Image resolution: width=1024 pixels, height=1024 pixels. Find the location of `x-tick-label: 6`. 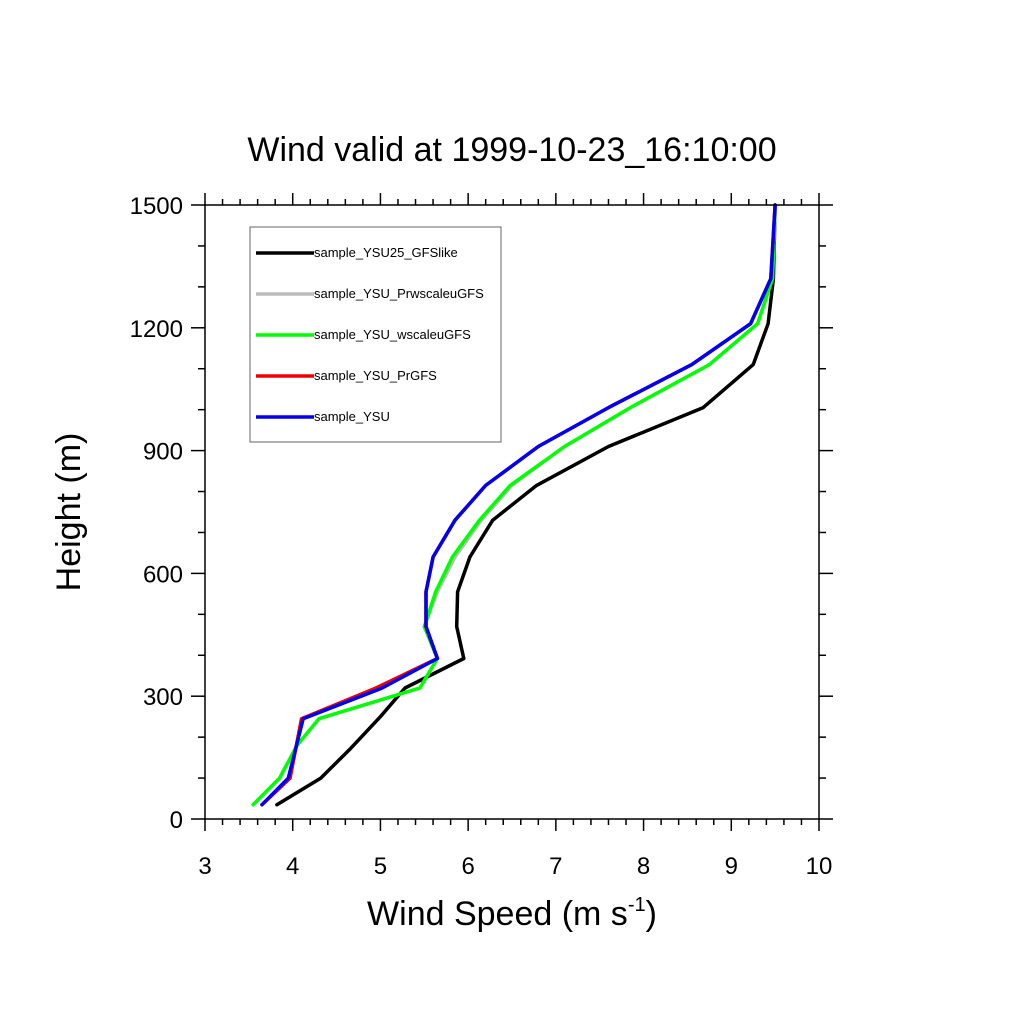

x-tick-label: 6 is located at coordinates (467, 866).